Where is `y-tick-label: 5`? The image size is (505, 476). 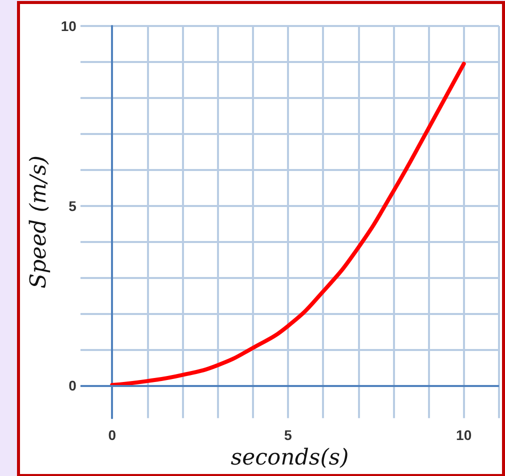 y-tick-label: 5 is located at coordinates (72, 206).